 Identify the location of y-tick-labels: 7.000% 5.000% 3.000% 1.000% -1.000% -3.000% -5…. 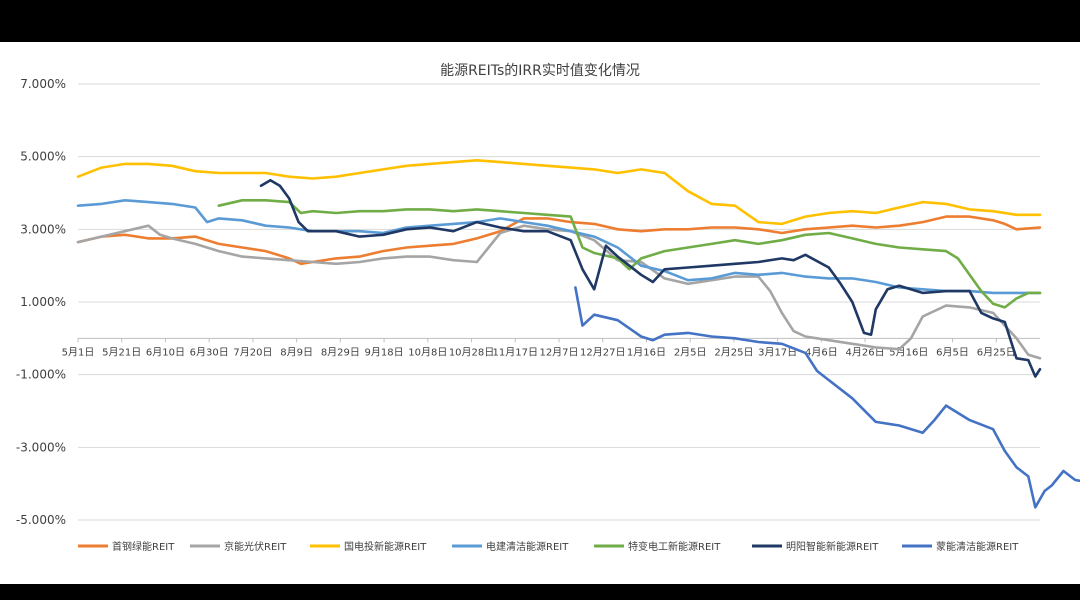
(41, 302).